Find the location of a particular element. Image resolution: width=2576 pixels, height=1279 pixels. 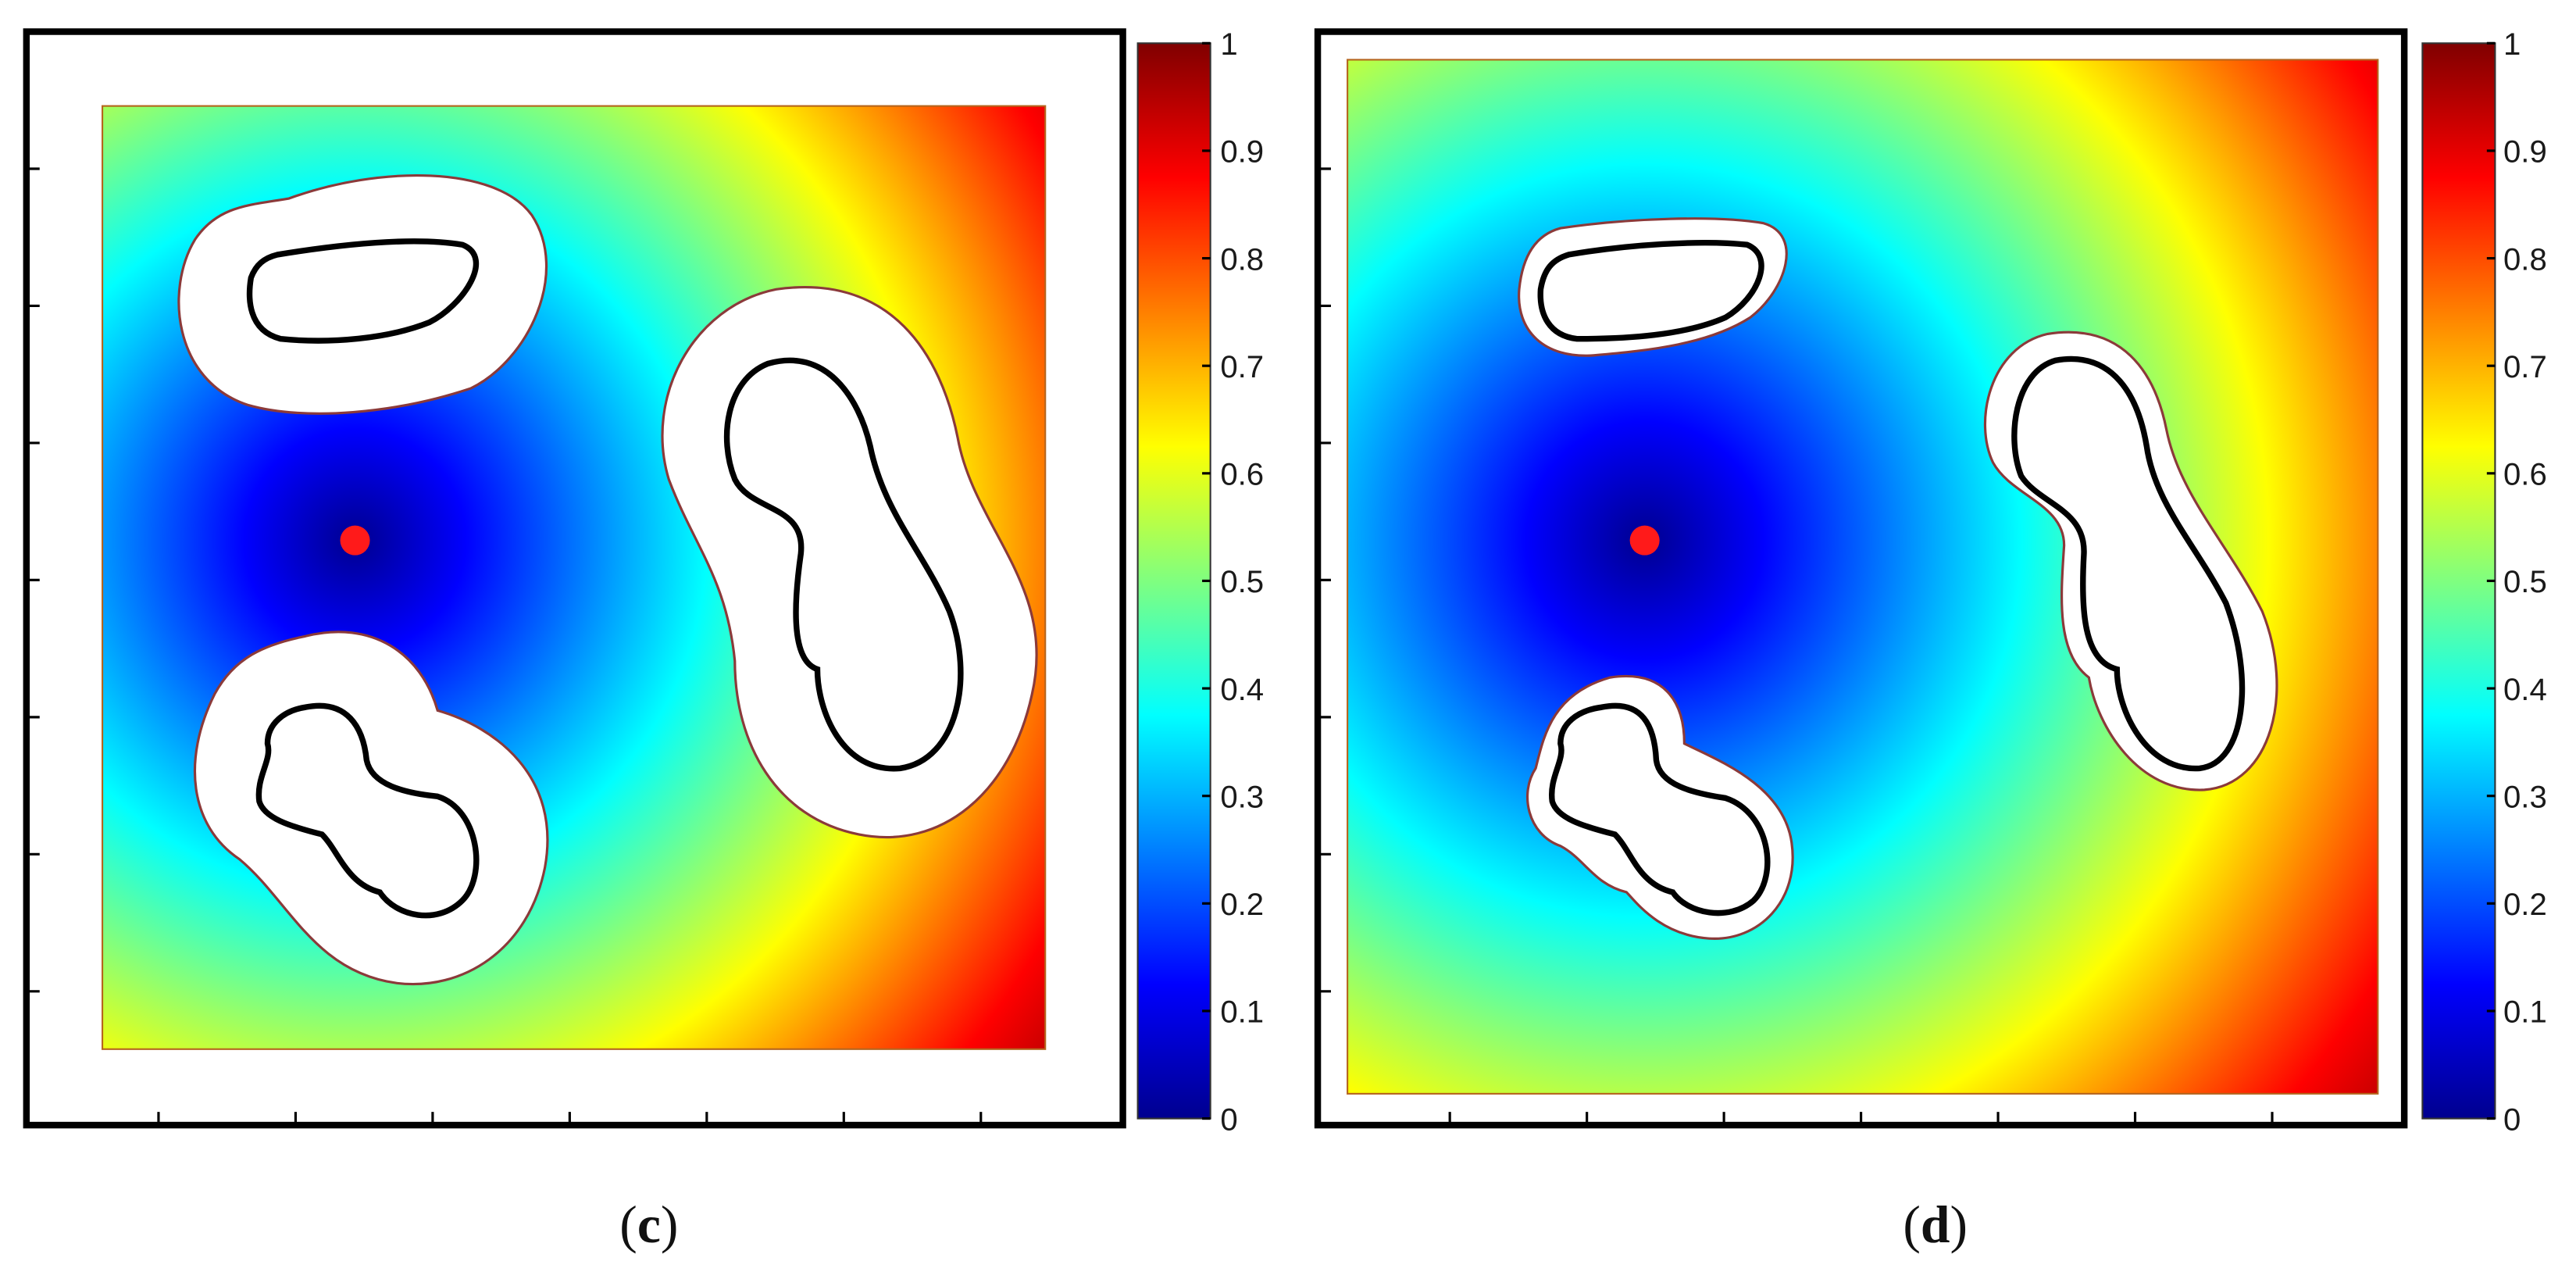

panel-d-cbar-label-5: 0.5 is located at coordinates (2525, 581).